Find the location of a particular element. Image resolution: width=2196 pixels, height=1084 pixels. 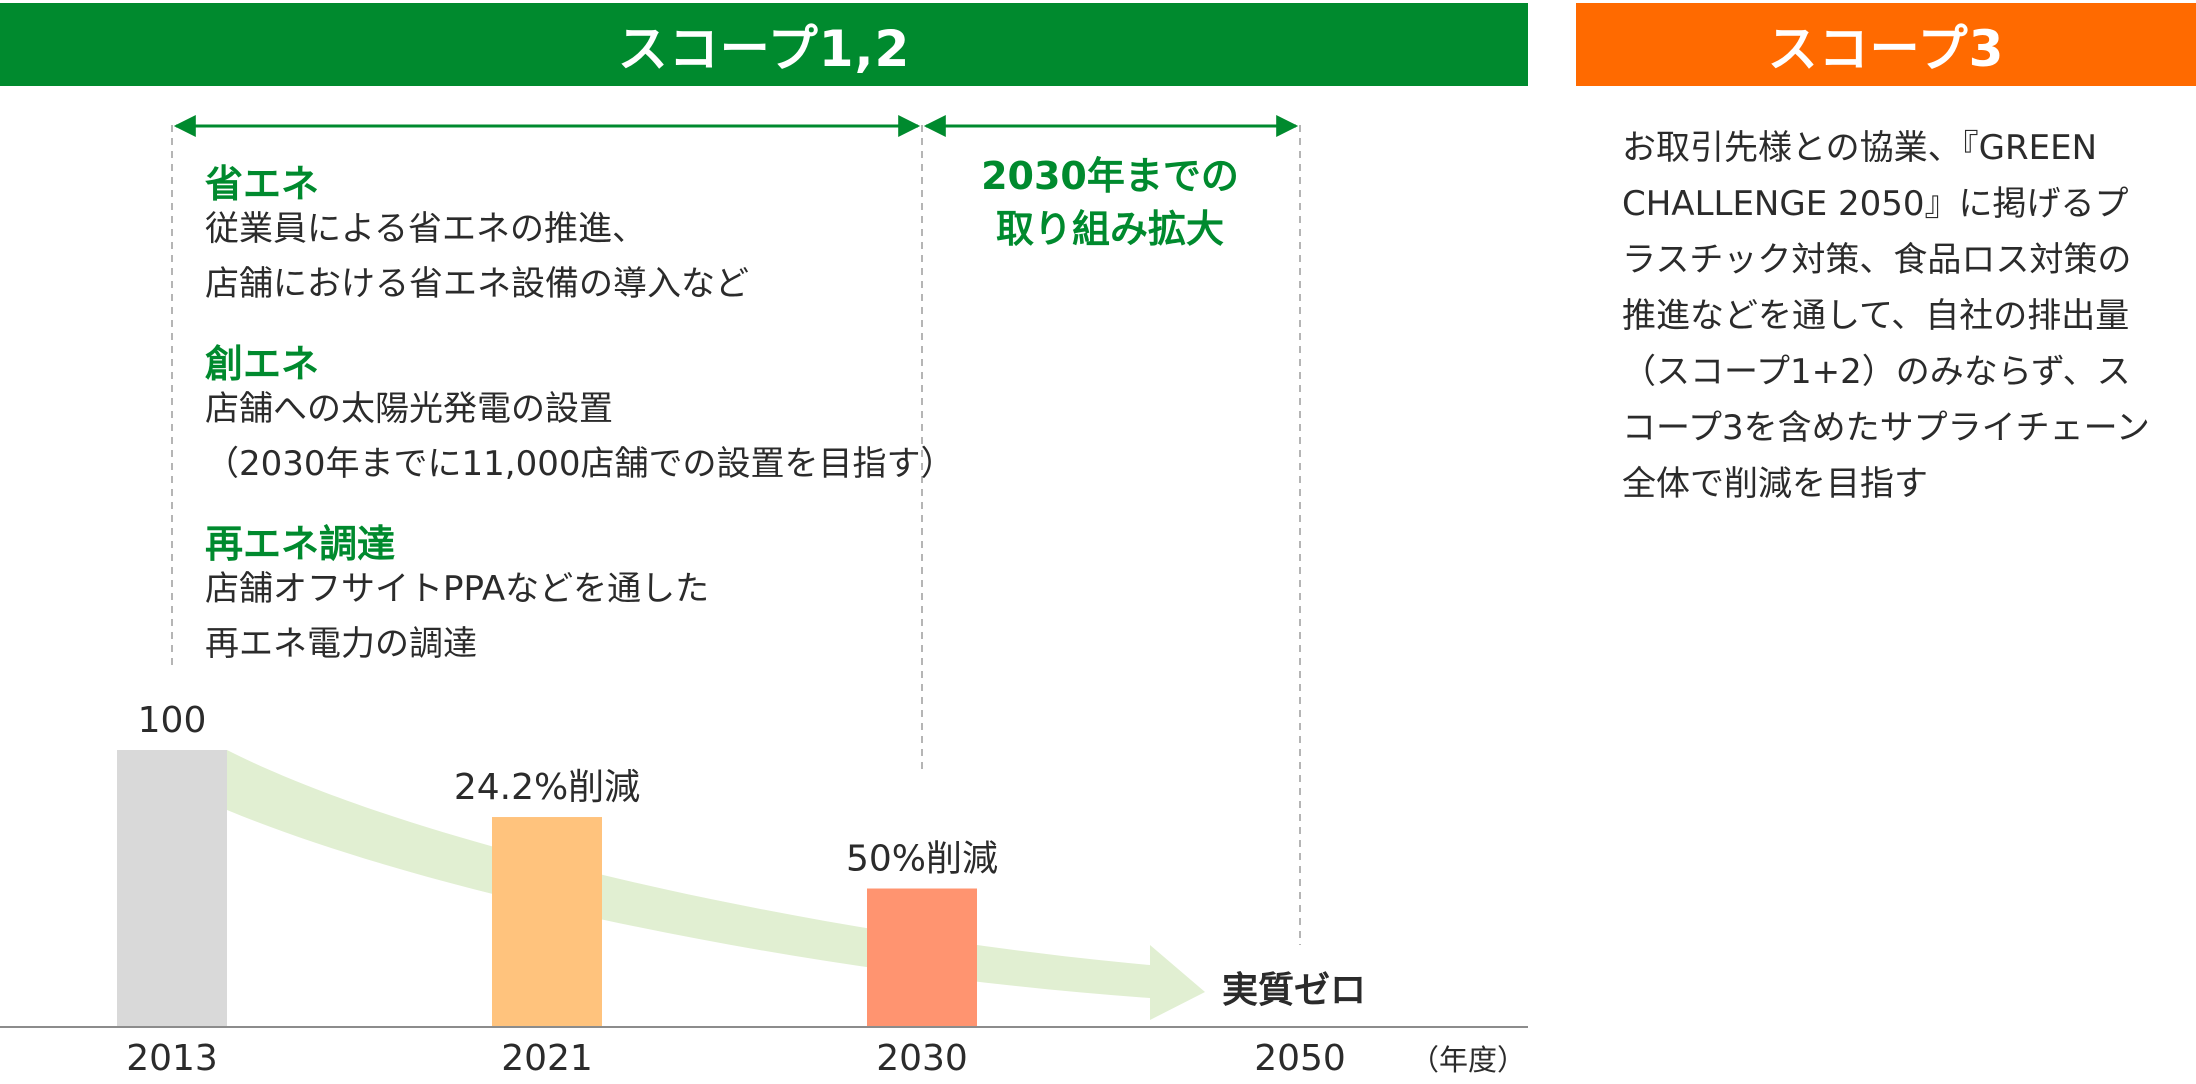

data-label-2013: 100 is located at coordinates (172, 720).